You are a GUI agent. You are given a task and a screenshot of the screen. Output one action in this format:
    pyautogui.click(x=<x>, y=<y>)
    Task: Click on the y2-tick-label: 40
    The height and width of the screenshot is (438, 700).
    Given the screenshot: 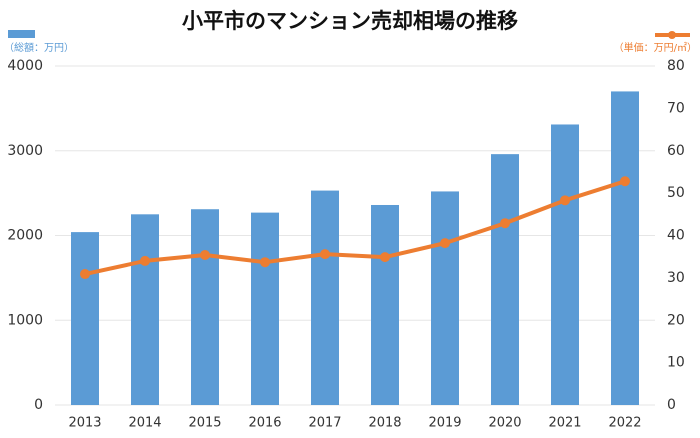 What is the action you would take?
    pyautogui.click(x=676, y=236)
    